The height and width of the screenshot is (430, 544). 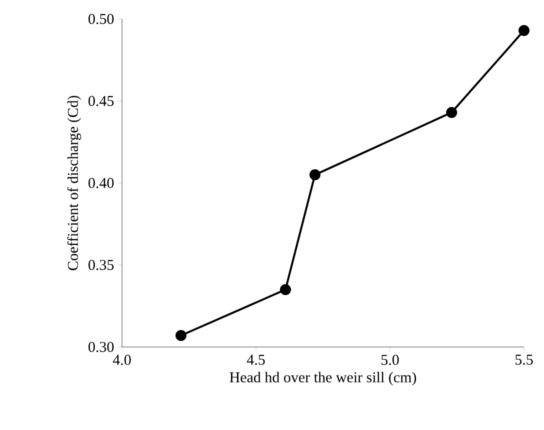 I want to click on y-tick-label: 0.40, so click(x=101, y=183).